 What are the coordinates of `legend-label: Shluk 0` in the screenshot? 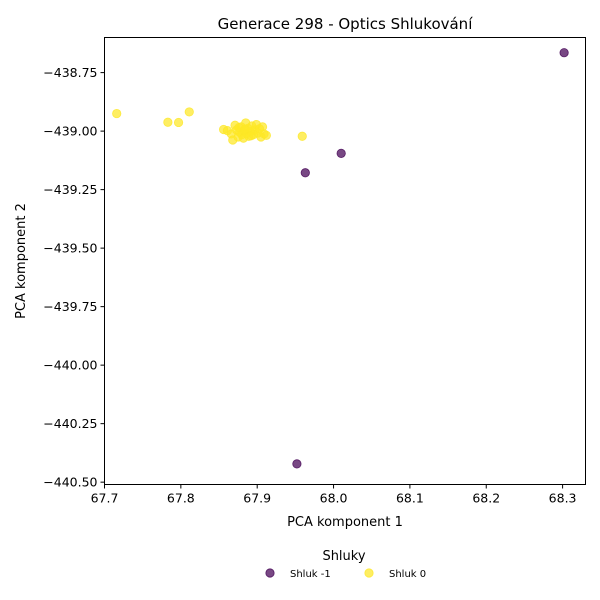 It's located at (407, 574).